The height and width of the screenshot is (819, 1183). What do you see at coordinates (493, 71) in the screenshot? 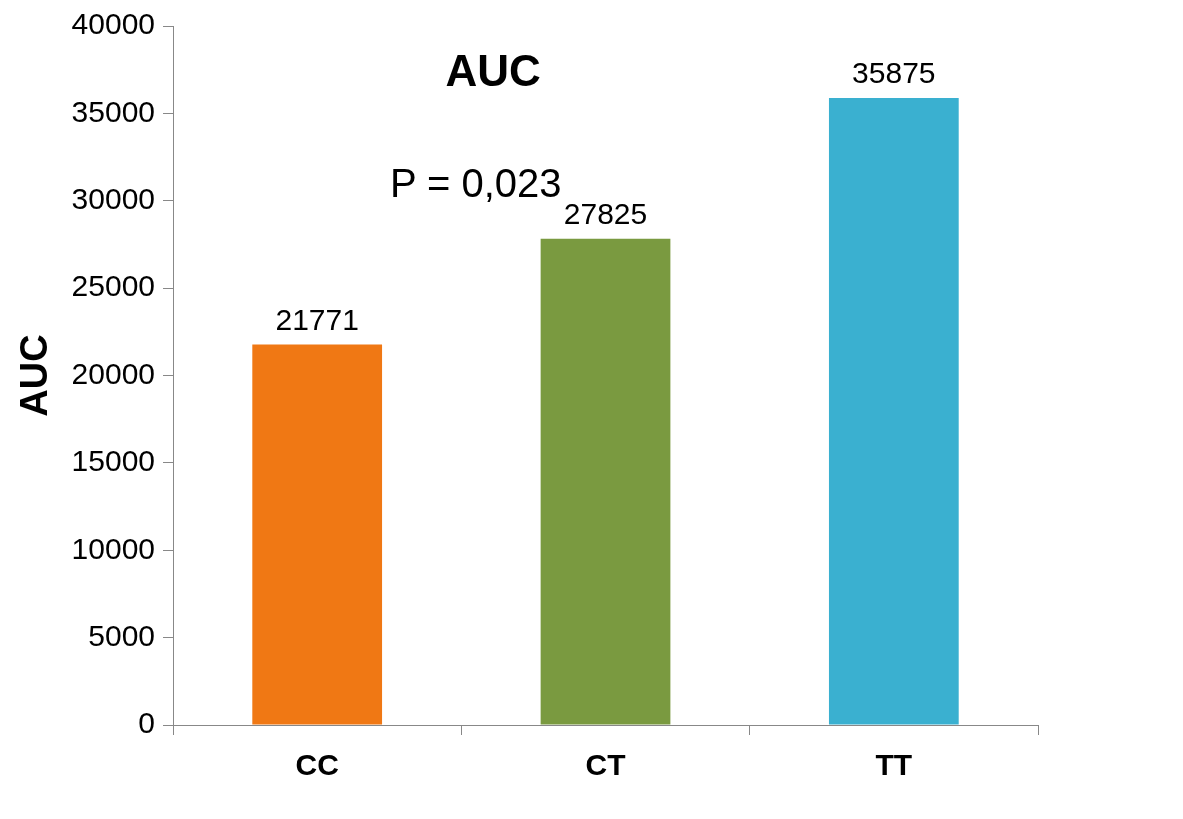
I see `text: AUC` at bounding box center [493, 71].